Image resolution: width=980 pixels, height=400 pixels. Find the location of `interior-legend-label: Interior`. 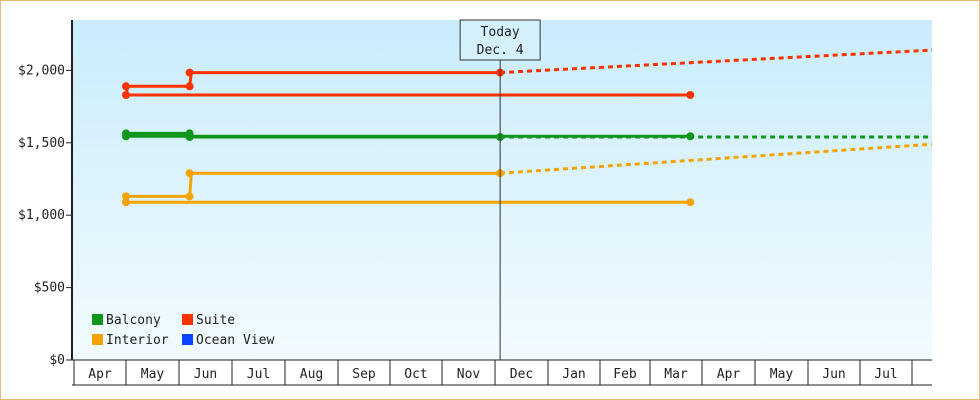

interior-legend-label: Interior is located at coordinates (137, 340).